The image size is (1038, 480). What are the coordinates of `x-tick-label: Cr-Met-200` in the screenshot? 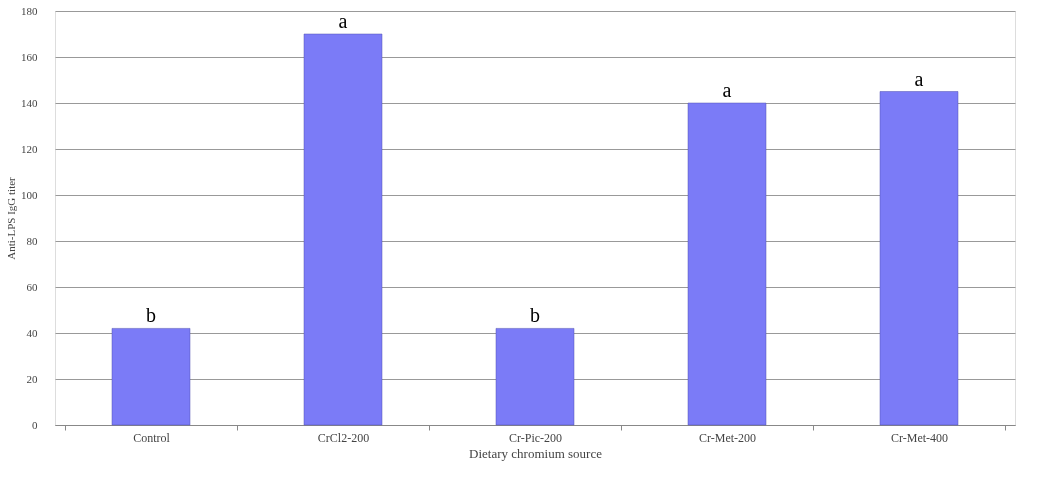 It's located at (727, 437).